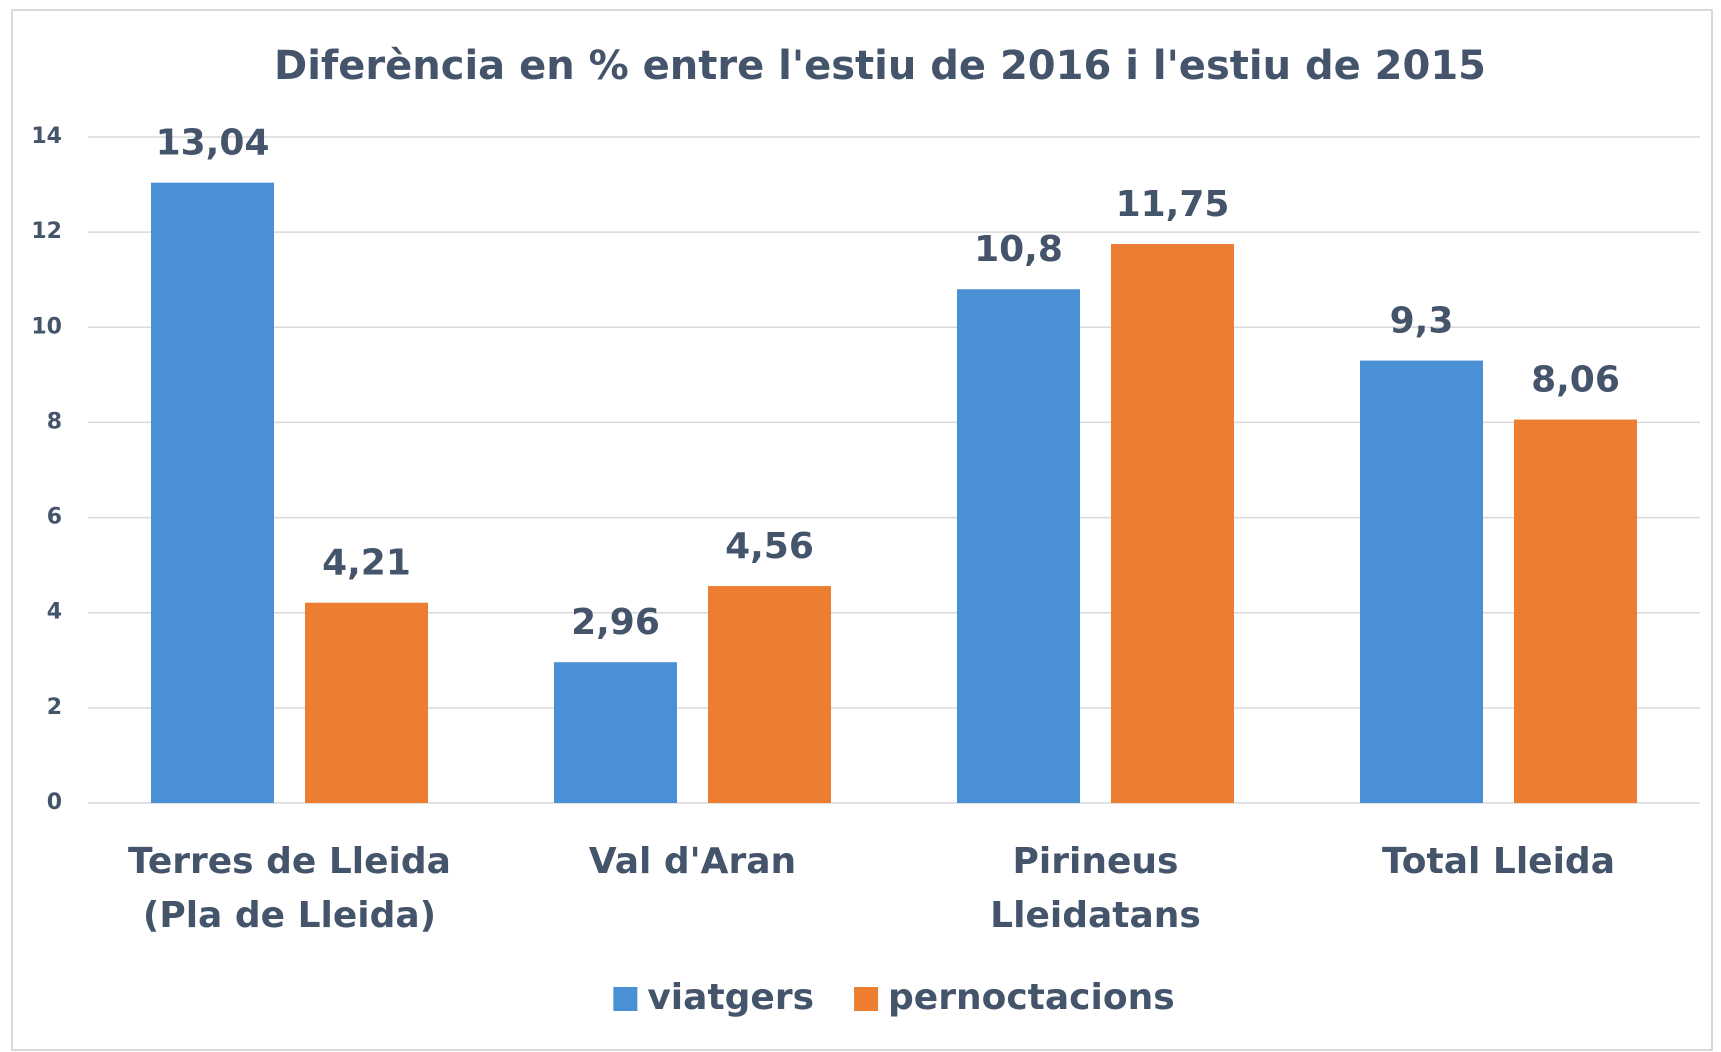 Image resolution: width=1721 pixels, height=1052 pixels. I want to click on data-label: 8,06, so click(1575, 380).